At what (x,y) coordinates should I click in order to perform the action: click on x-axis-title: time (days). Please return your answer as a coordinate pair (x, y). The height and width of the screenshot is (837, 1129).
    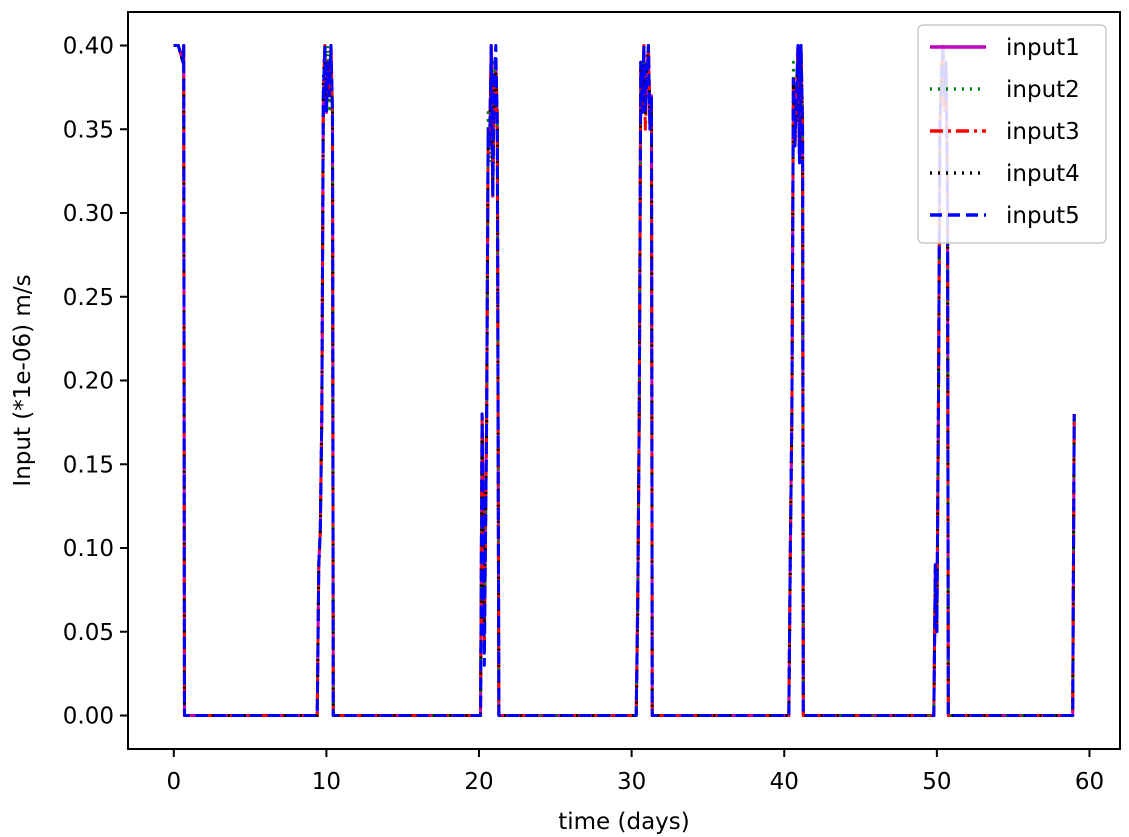
    Looking at the image, I should click on (624, 822).